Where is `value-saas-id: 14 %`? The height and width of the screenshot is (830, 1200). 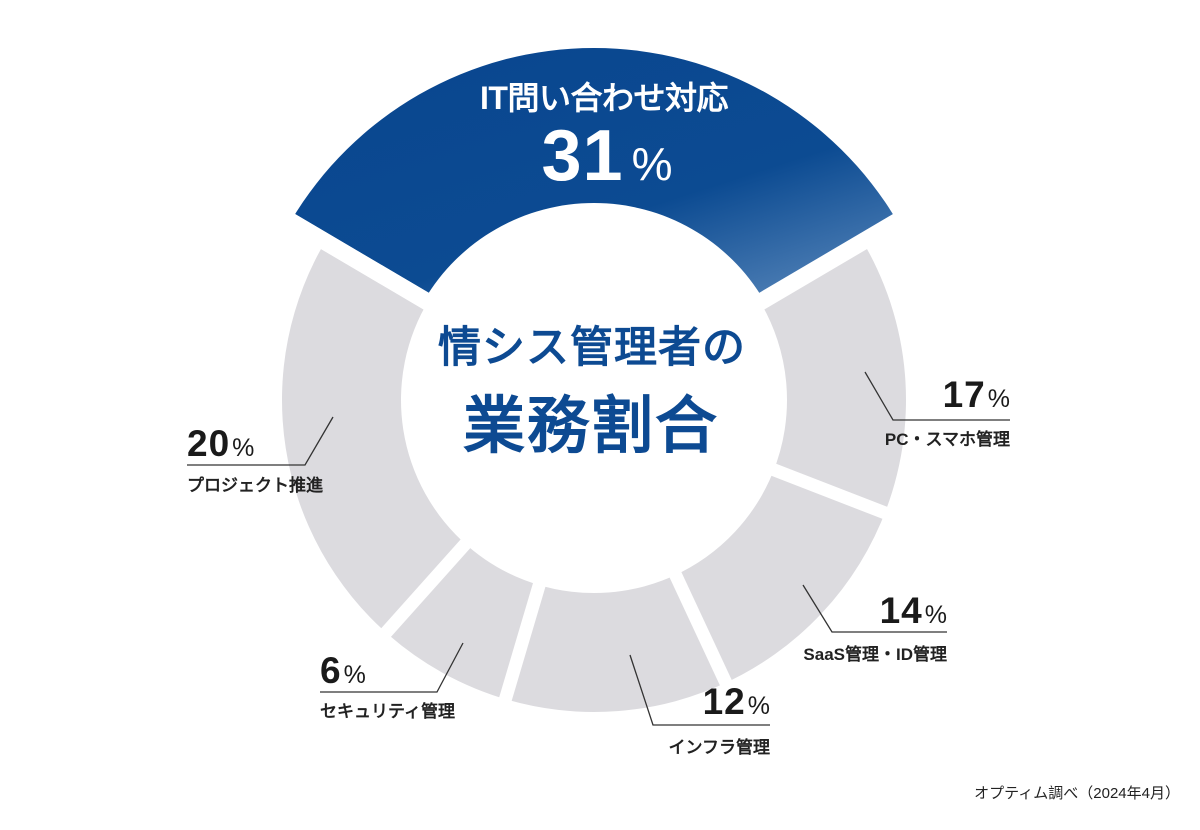 value-saas-id: 14 % is located at coordinates (913, 610).